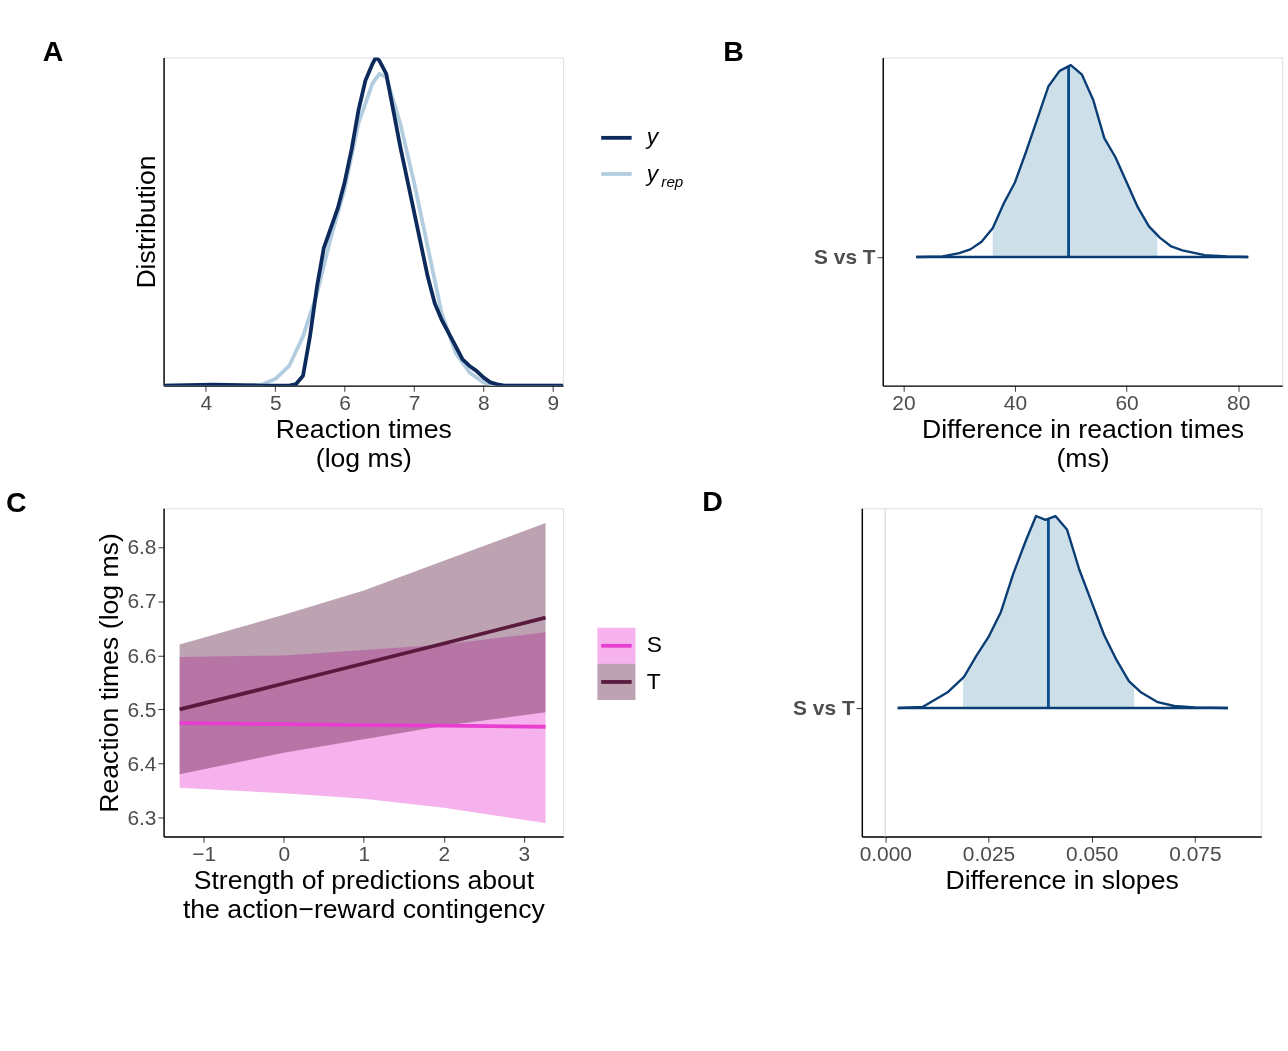  What do you see at coordinates (364, 894) in the screenshot?
I see `x-axis-title: Strength of predictions about the action−reward contingency` at bounding box center [364, 894].